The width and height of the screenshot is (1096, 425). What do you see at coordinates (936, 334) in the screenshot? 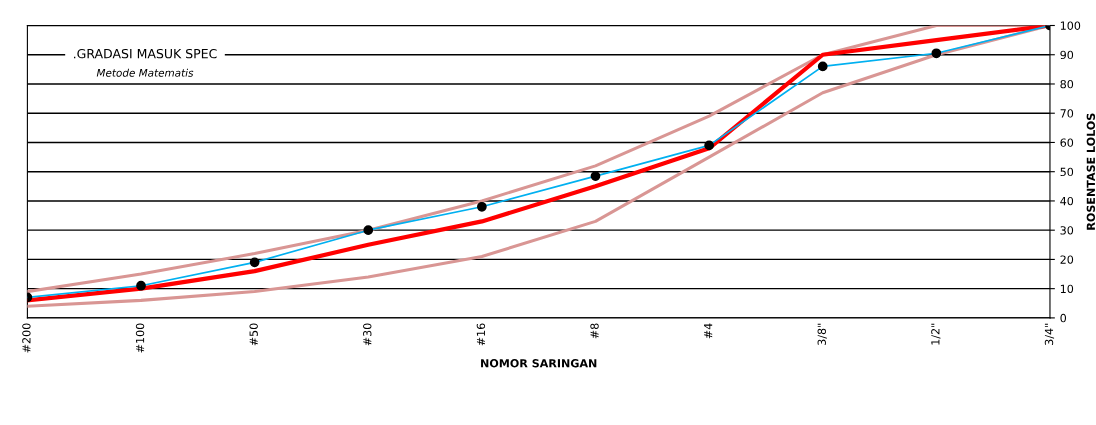
I see `x-tick-label: 1/2"` at bounding box center [936, 334].